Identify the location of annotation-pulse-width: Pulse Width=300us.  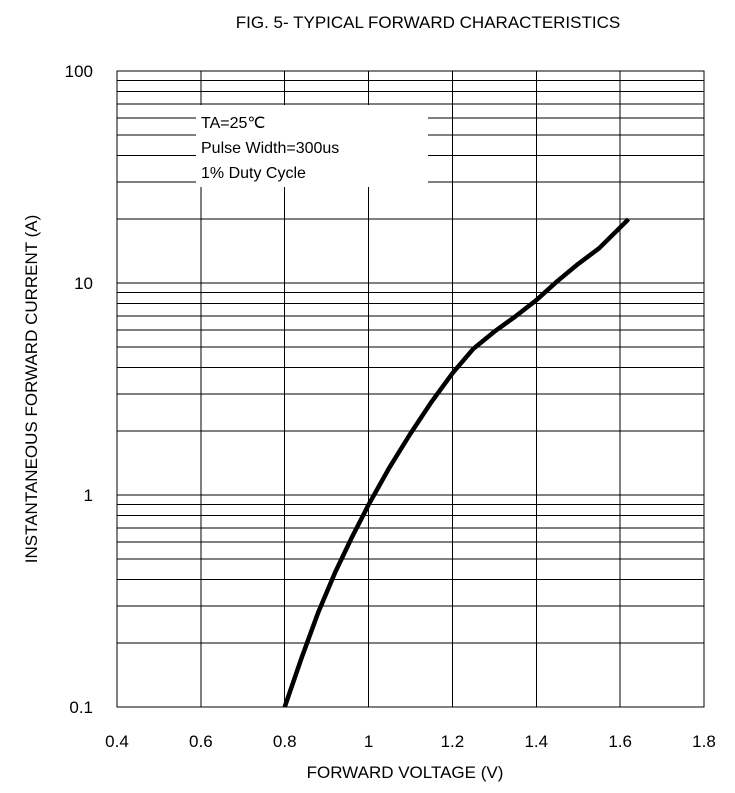
(270, 148).